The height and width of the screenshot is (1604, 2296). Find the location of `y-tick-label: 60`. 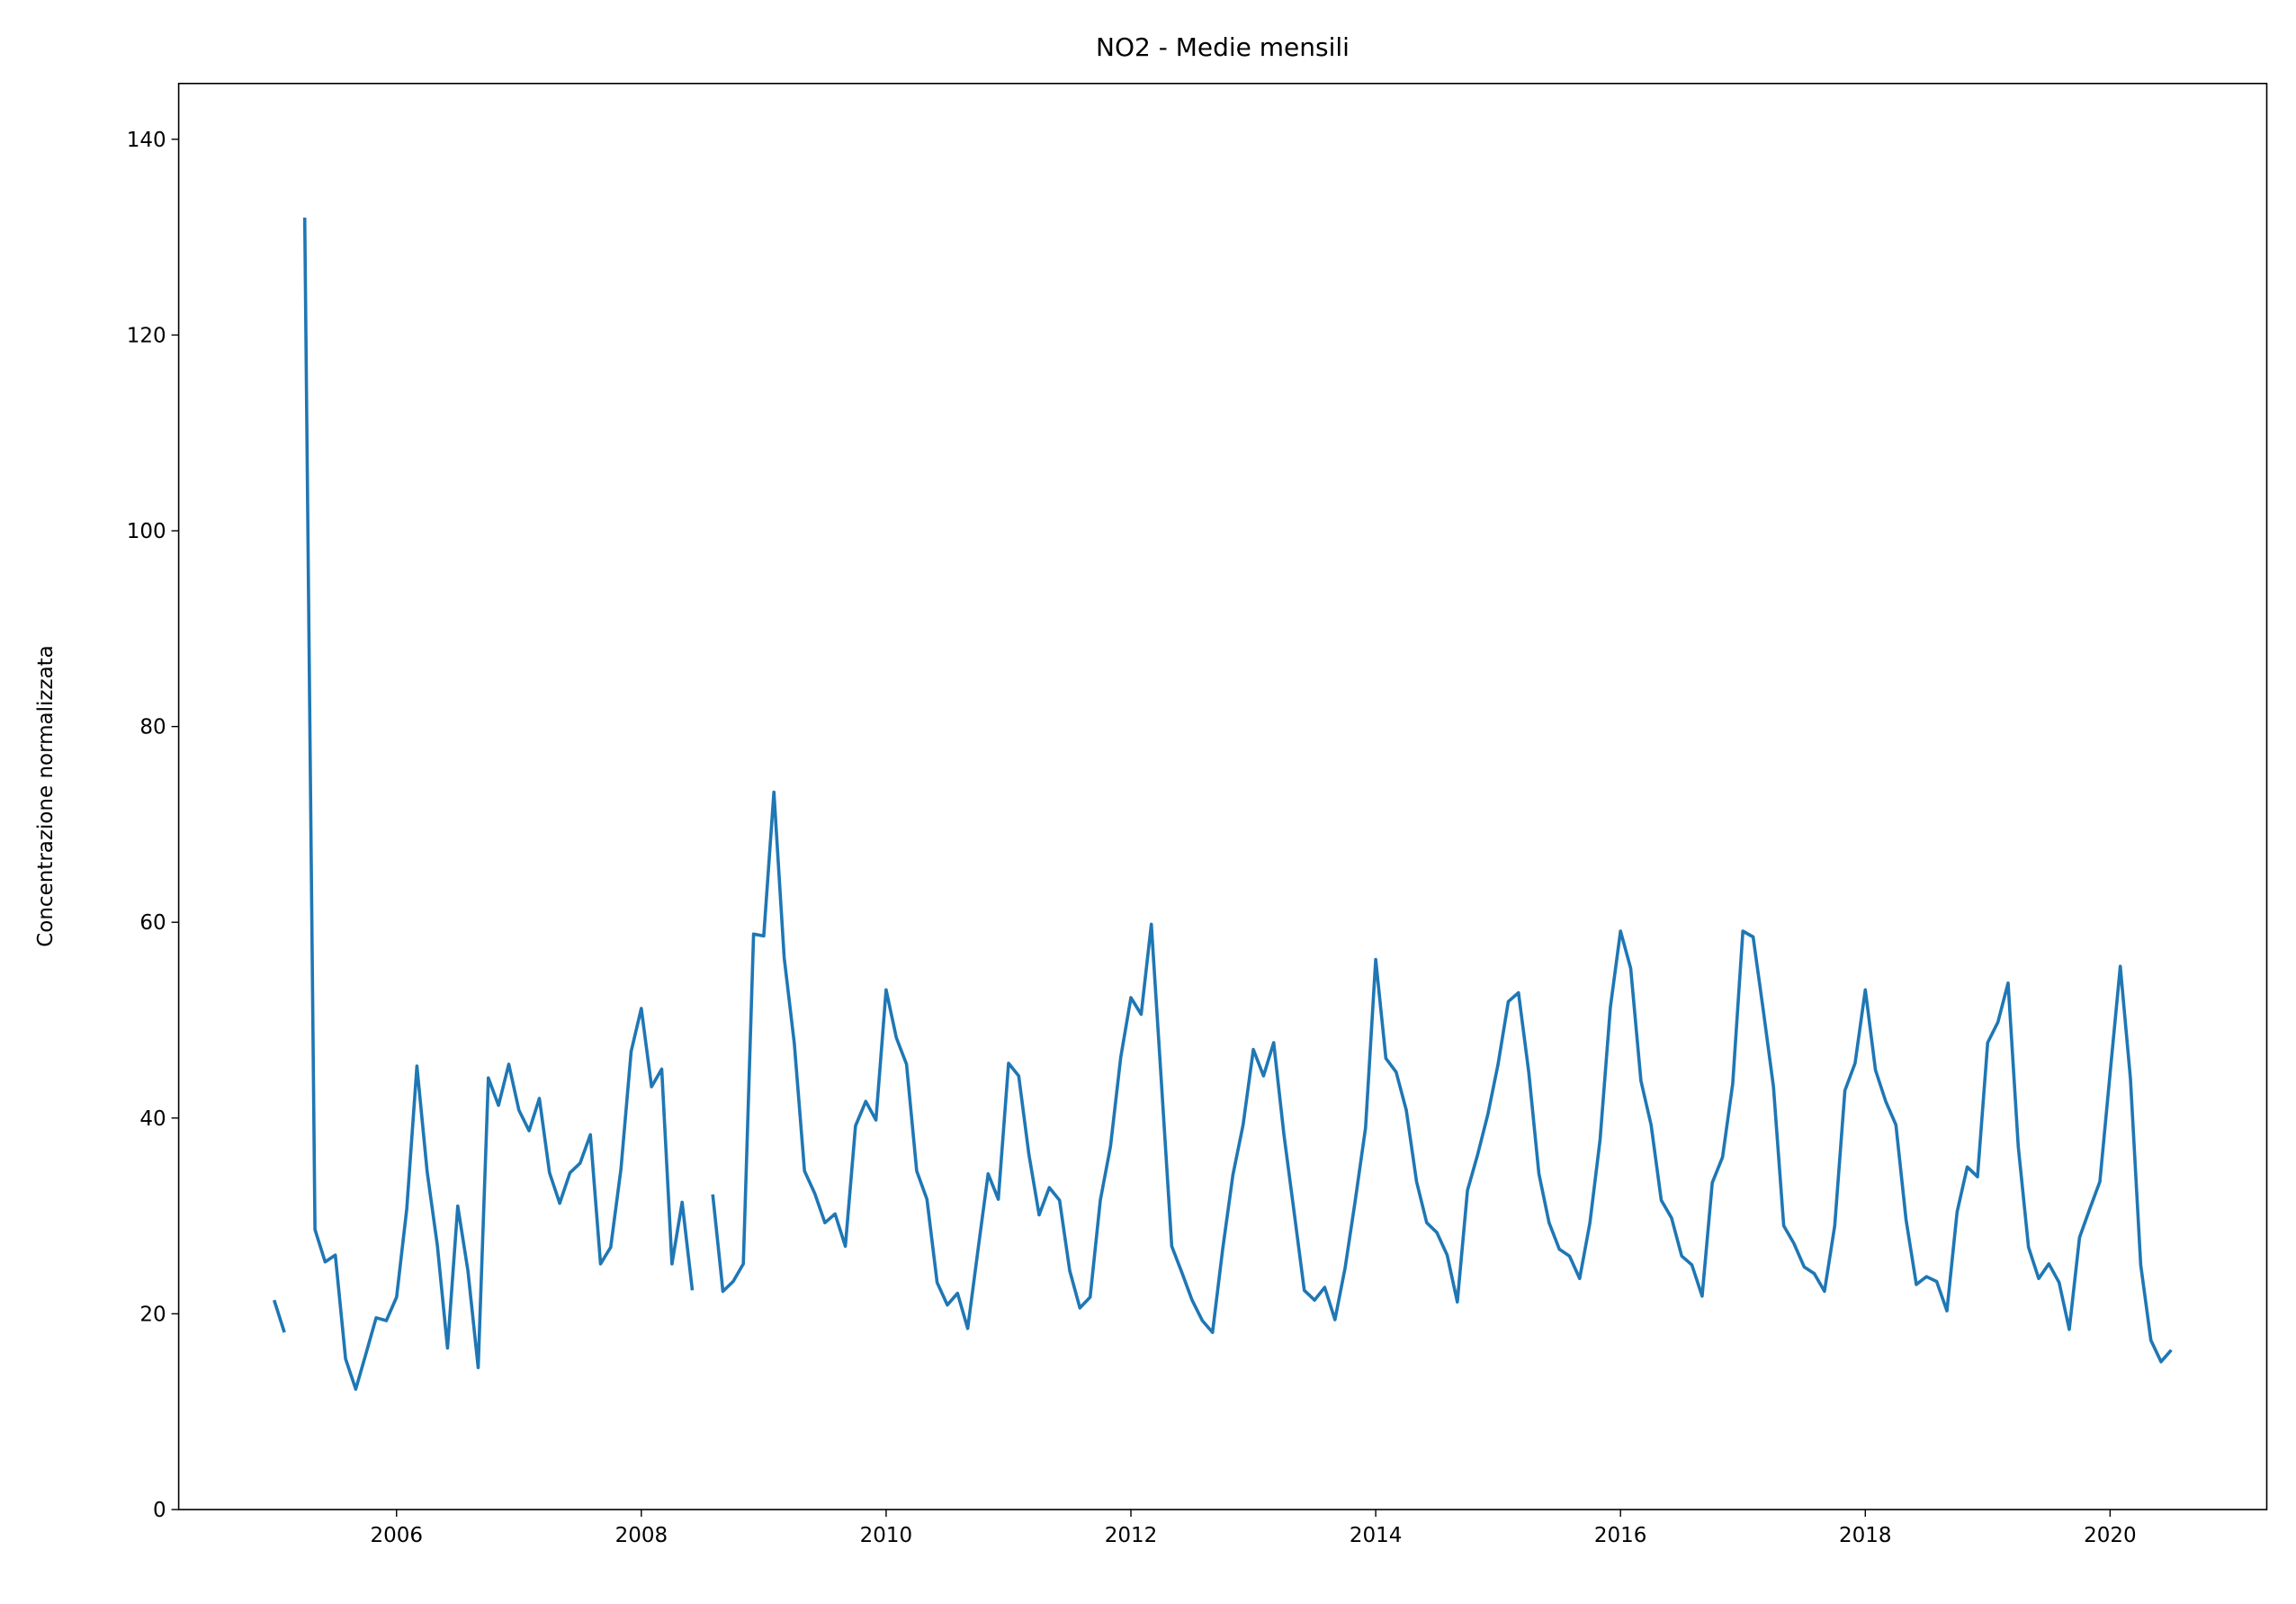

y-tick-label: 60 is located at coordinates (152, 923).